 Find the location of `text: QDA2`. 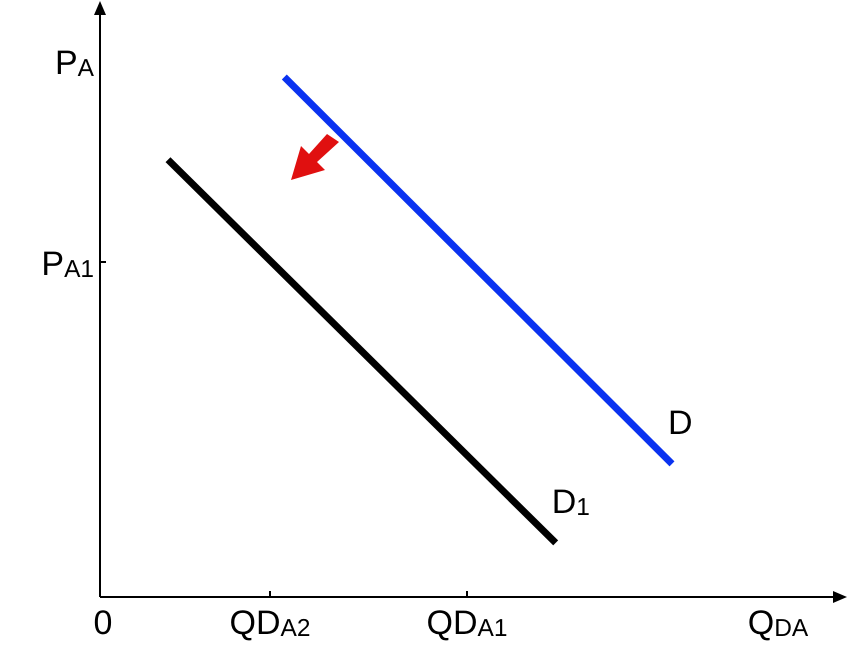

text: QDA2 is located at coordinates (270, 623).